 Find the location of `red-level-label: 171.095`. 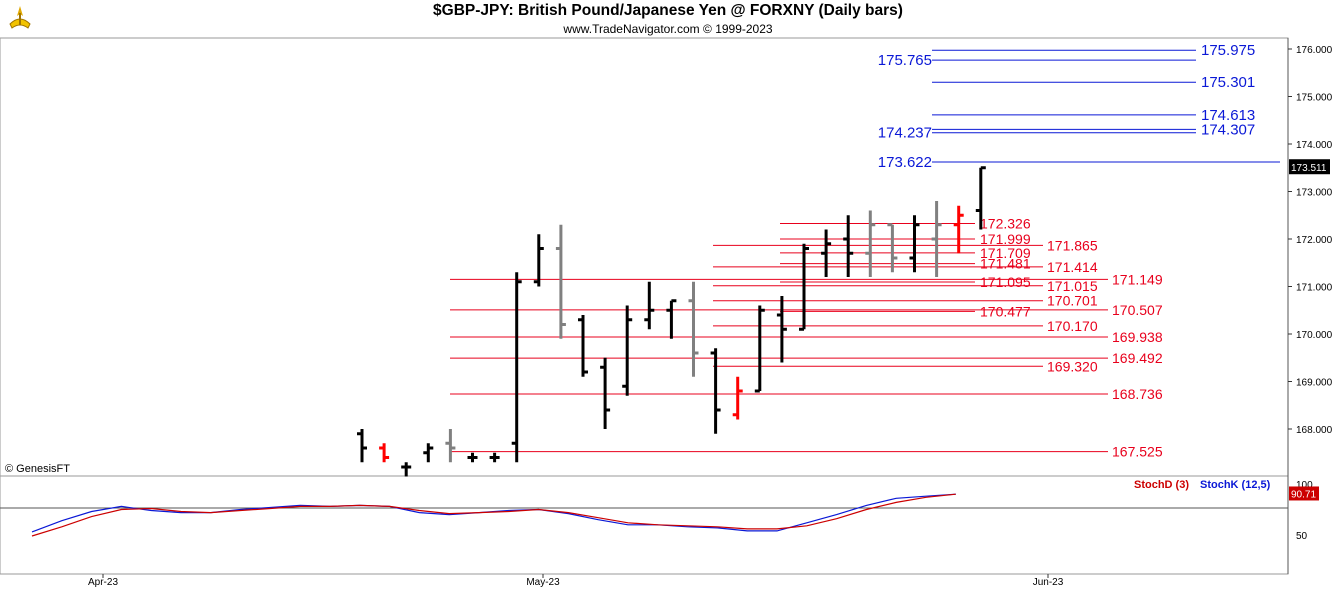

red-level-label: 171.095 is located at coordinates (1005, 282).